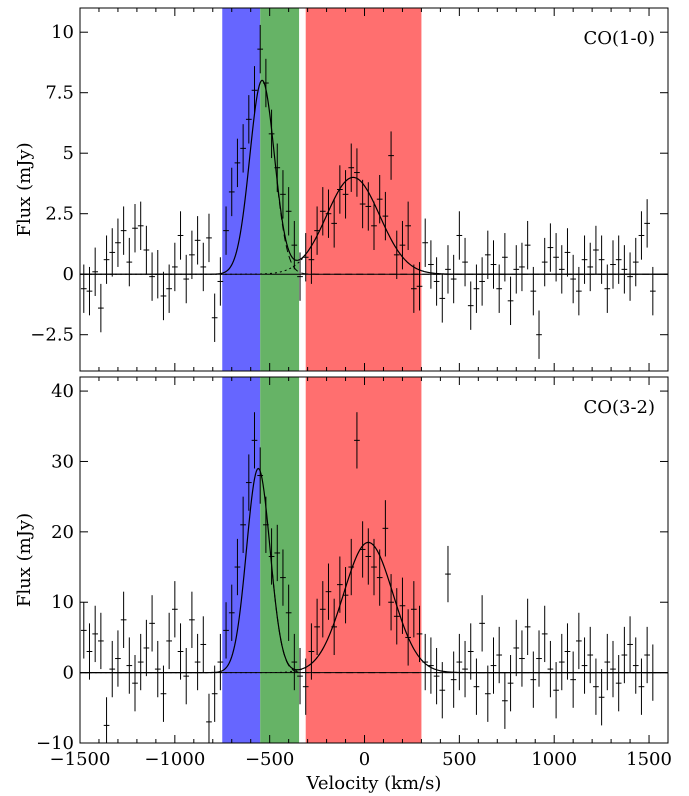 The image size is (689, 796). What do you see at coordinates (24, 189) in the screenshot?
I see `y-axis-label: Flux (mJy)` at bounding box center [24, 189].